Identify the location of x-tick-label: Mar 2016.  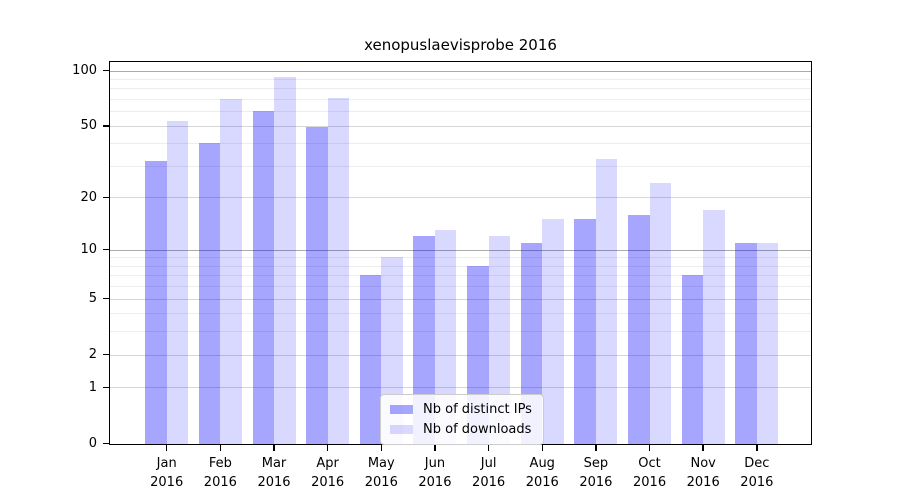
(274, 472).